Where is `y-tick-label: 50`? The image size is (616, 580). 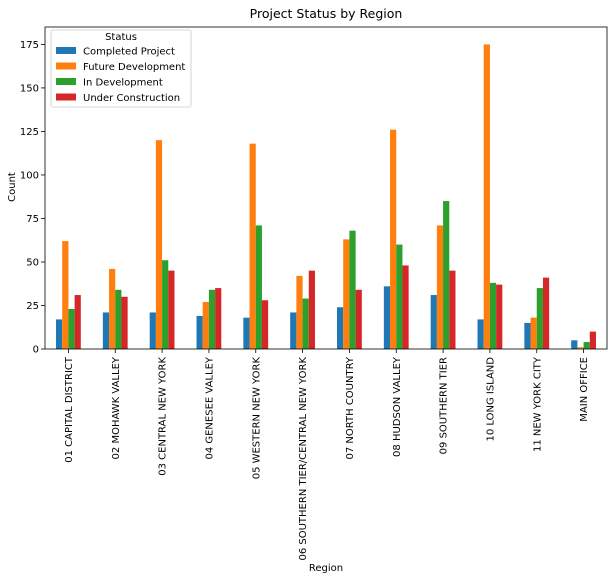 y-tick-label: 50 is located at coordinates (32, 262).